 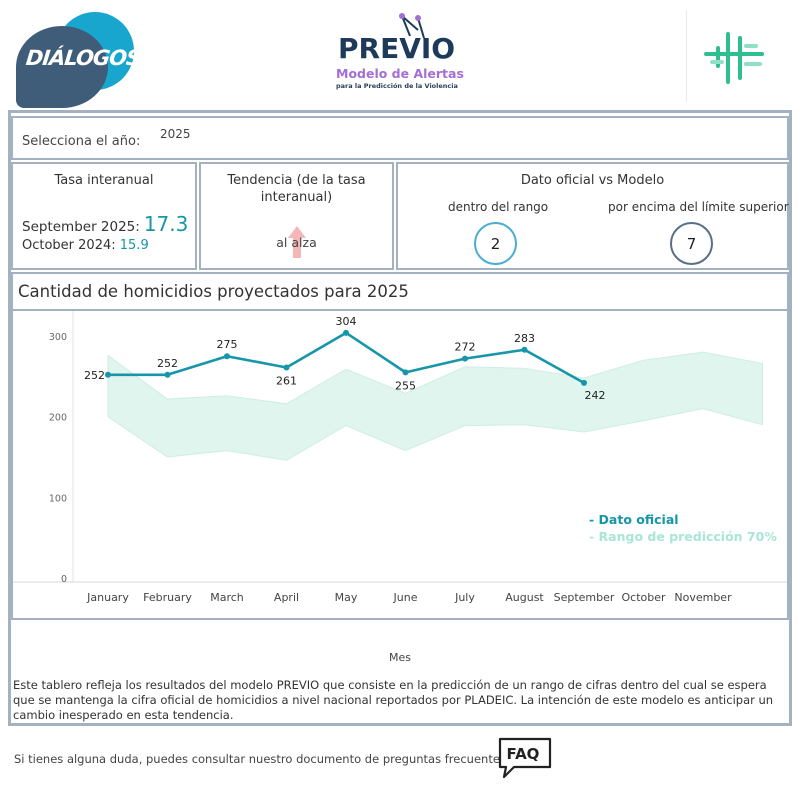 I want to click on trend-value: al alza, so click(x=296, y=242).